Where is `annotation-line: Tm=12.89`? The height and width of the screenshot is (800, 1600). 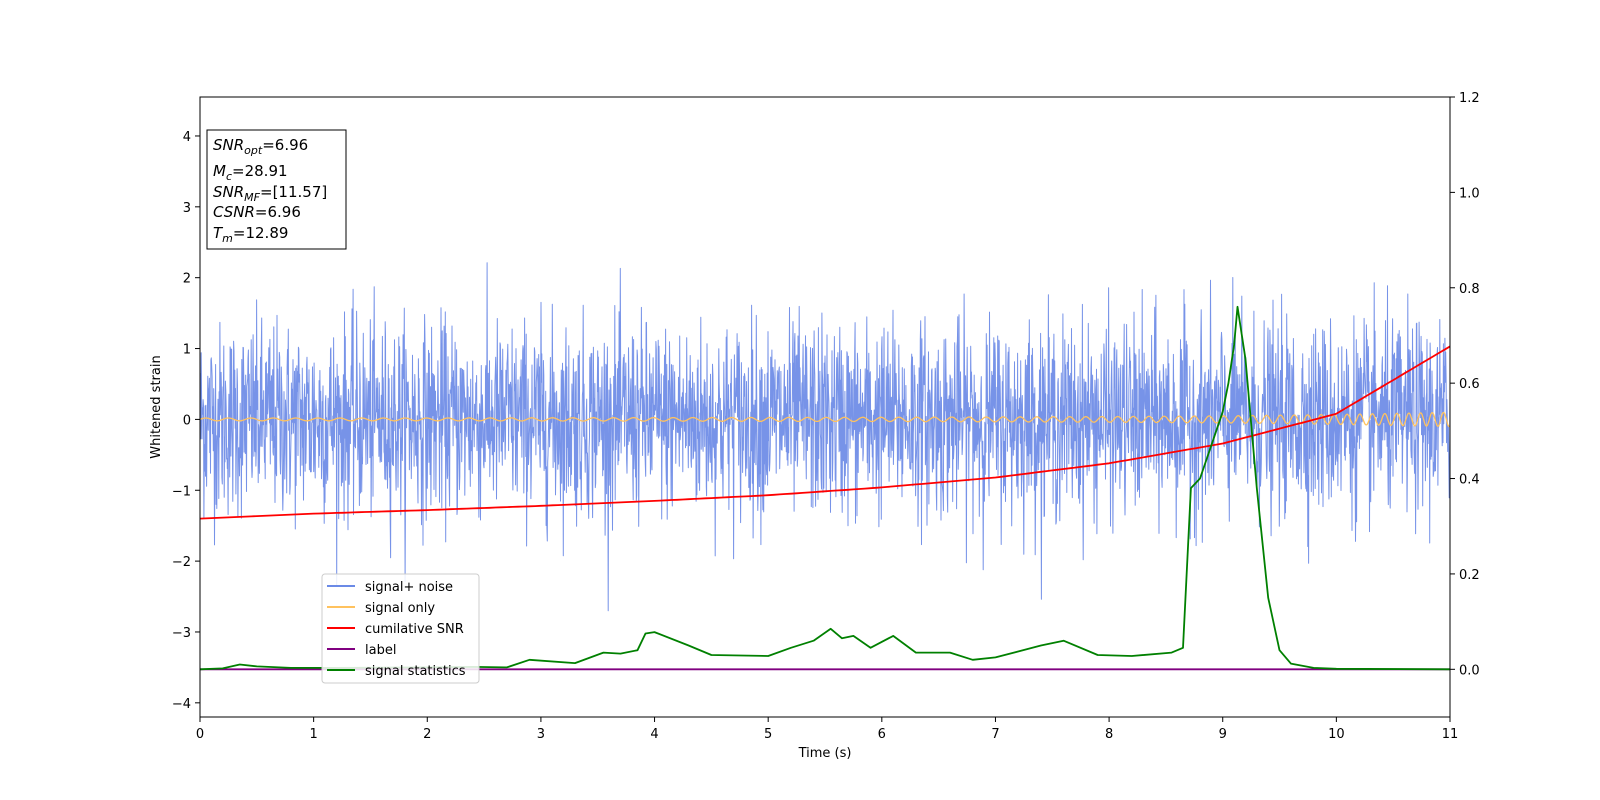
annotation-line: Tm=12.89 is located at coordinates (250, 234).